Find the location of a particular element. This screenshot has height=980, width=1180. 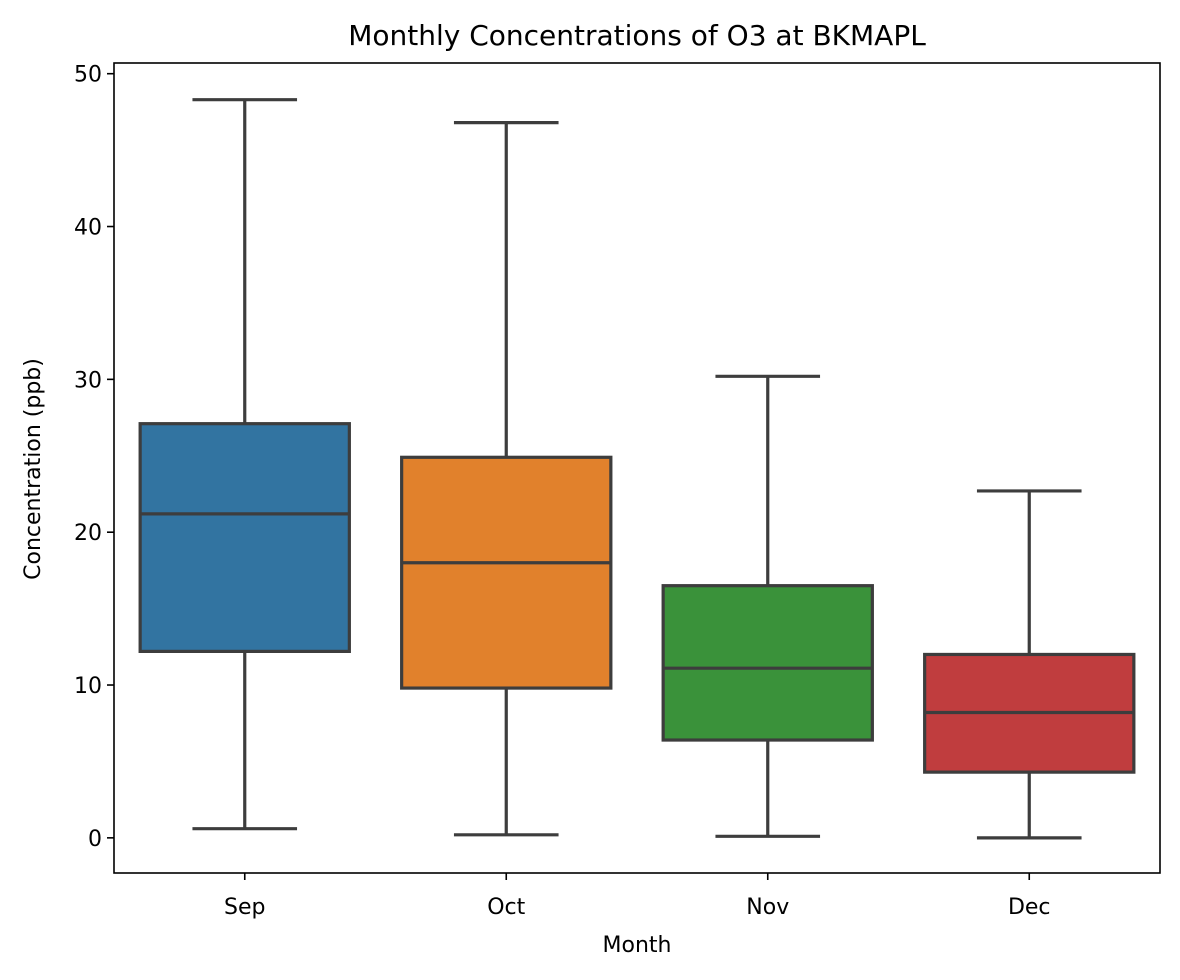

x-axis: Sep Oct Nov Dec is located at coordinates (637, 896).